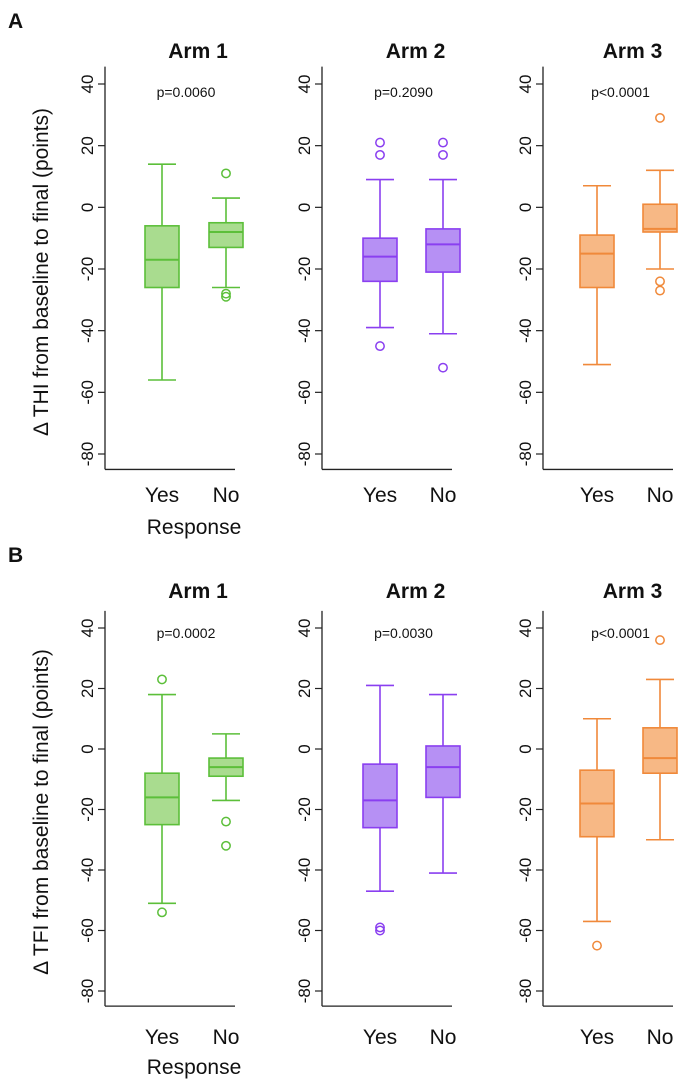 The width and height of the screenshot is (694, 1082). What do you see at coordinates (403, 633) in the screenshot?
I see `p-value-label: p=0.0030` at bounding box center [403, 633].